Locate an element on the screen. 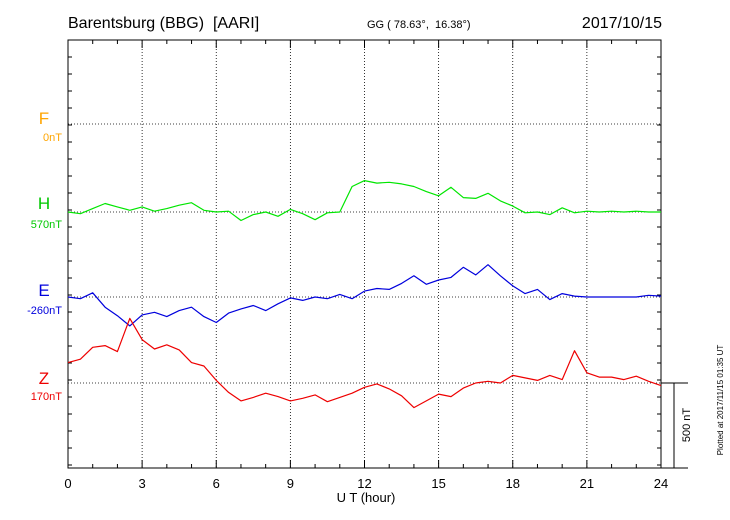 The width and height of the screenshot is (730, 520). series-line-z is located at coordinates (364, 363).